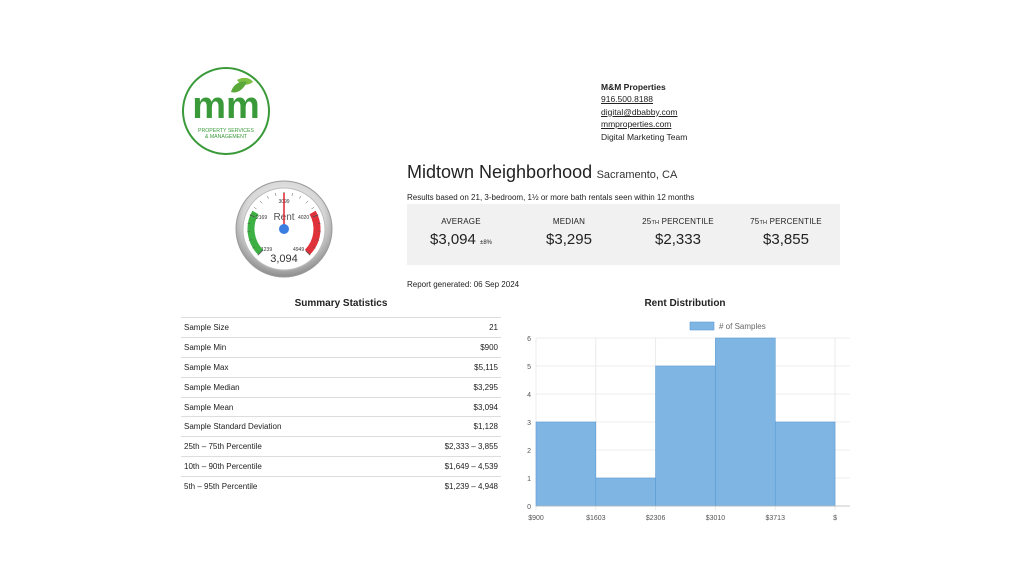 This screenshot has width=1024, height=576. What do you see at coordinates (452, 239) in the screenshot?
I see `stat-value: $3,094` at bounding box center [452, 239].